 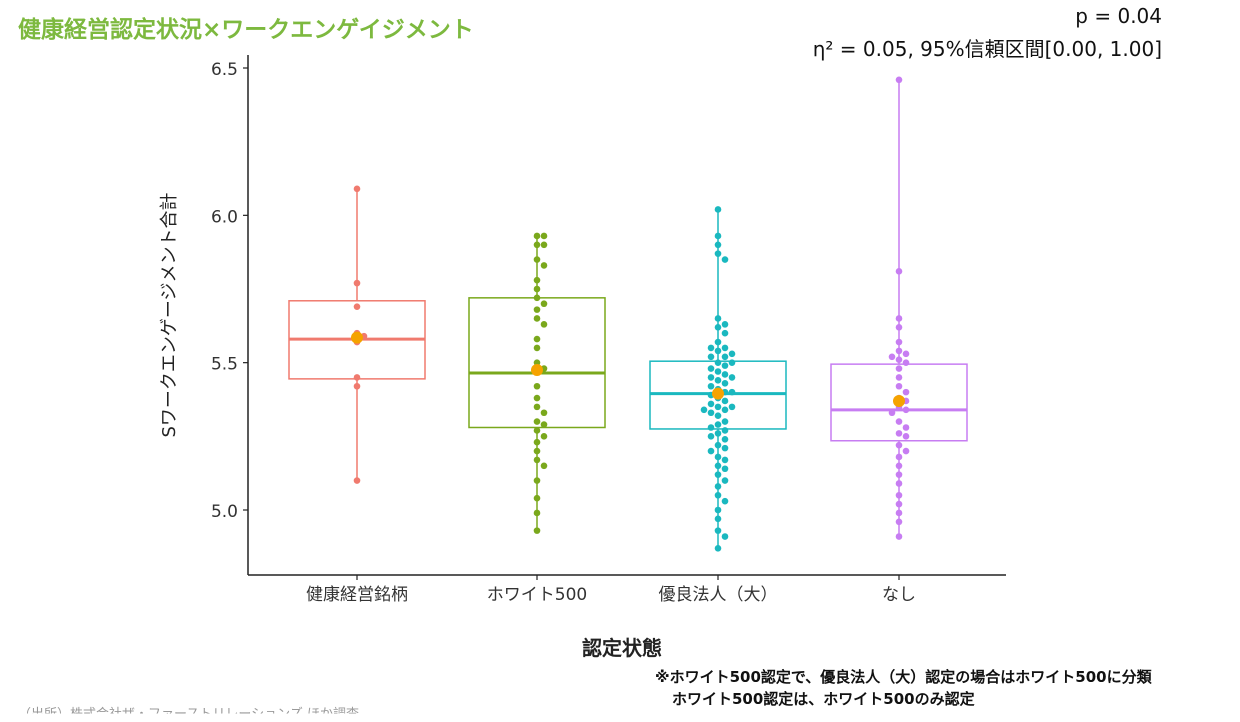 What do you see at coordinates (224, 512) in the screenshot?
I see `y-tick-label: 5.0` at bounding box center [224, 512].